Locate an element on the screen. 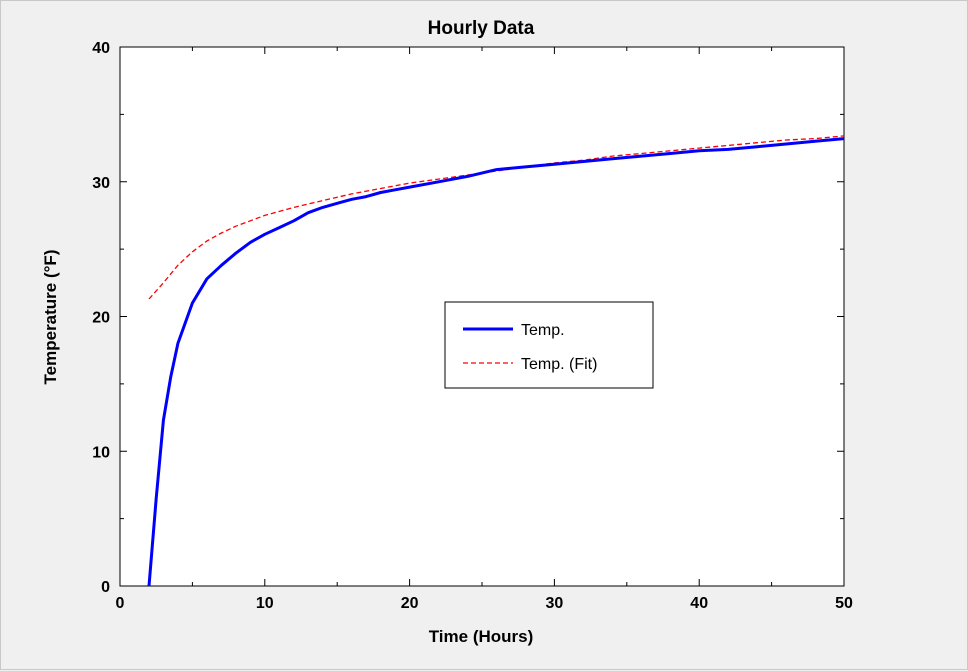  legend-box is located at coordinates (549, 345).